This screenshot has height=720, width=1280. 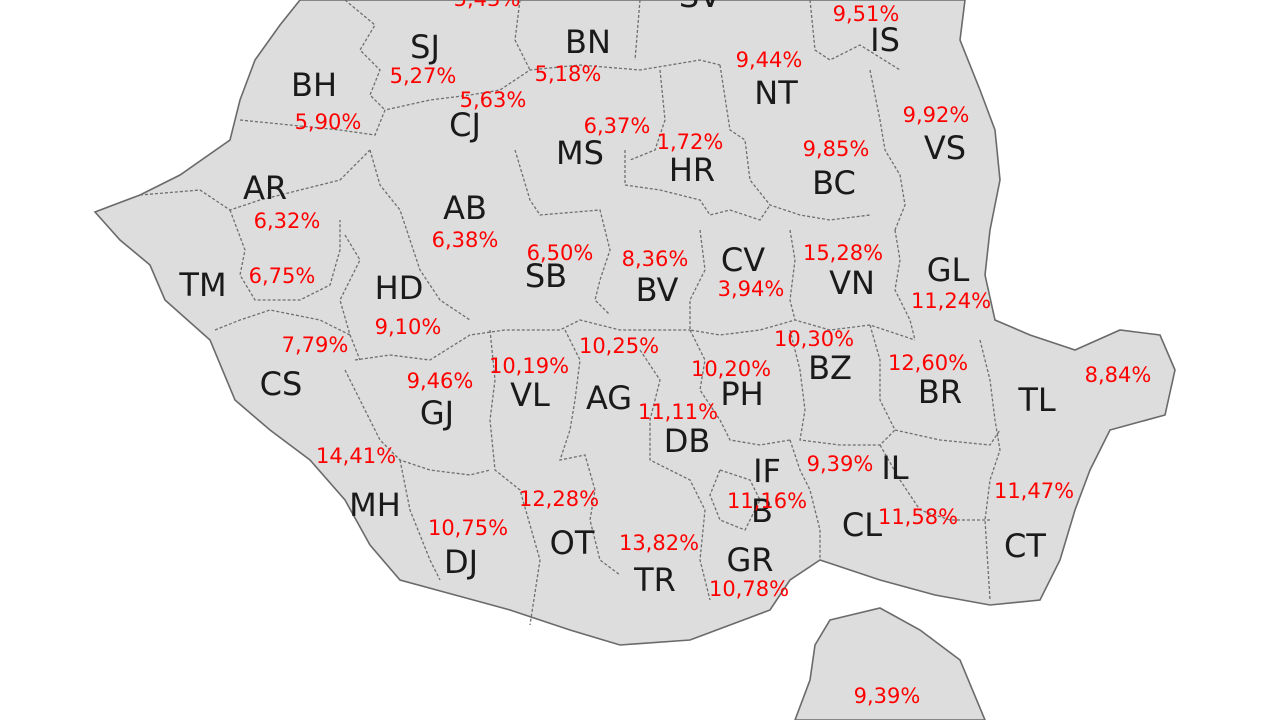 What do you see at coordinates (1036, 400) in the screenshot?
I see `county-code: TL` at bounding box center [1036, 400].